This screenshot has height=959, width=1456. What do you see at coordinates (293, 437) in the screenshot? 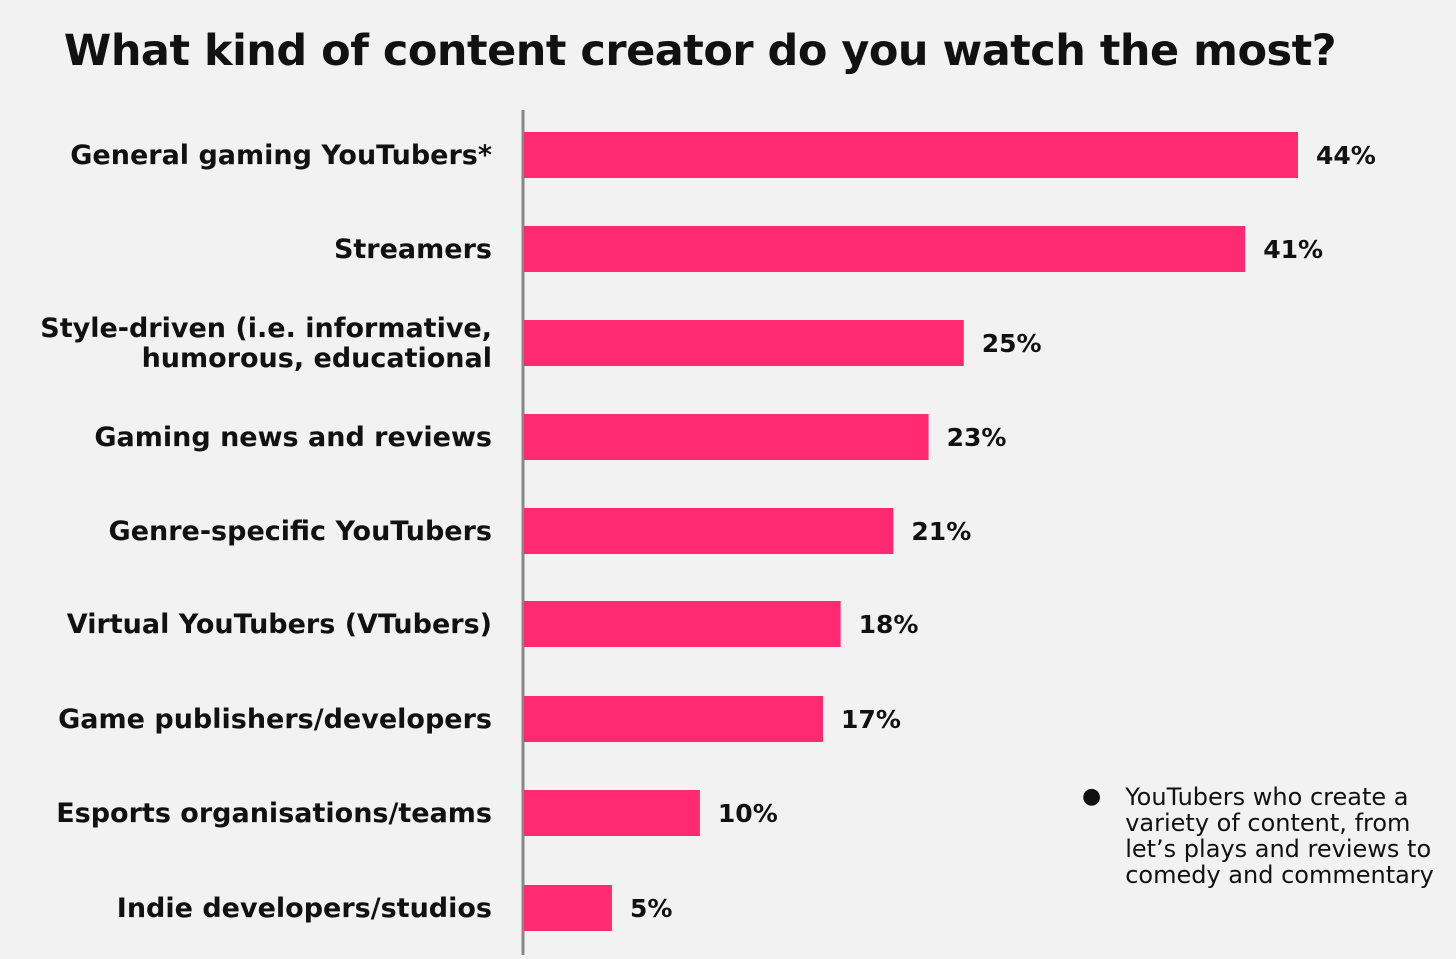
I see `category-label: Gaming news and reviews` at bounding box center [293, 437].